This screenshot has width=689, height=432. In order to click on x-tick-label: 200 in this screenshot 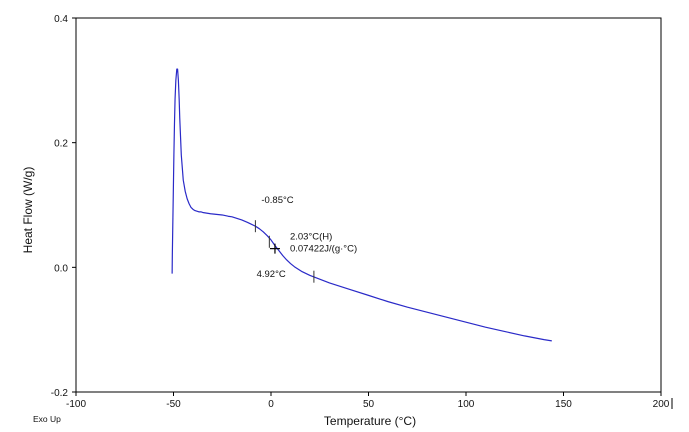, I will do `click(661, 404)`.